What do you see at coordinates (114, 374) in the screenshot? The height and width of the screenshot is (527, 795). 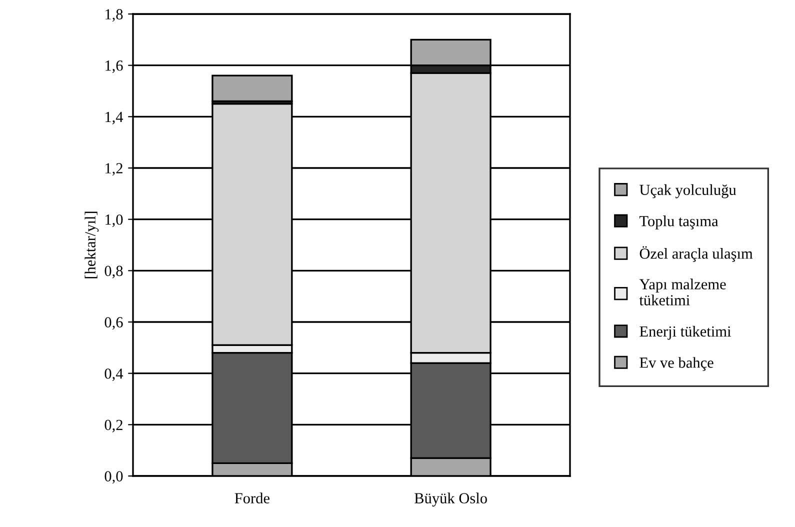 I see `y-tick-label: 0,4` at bounding box center [114, 374].